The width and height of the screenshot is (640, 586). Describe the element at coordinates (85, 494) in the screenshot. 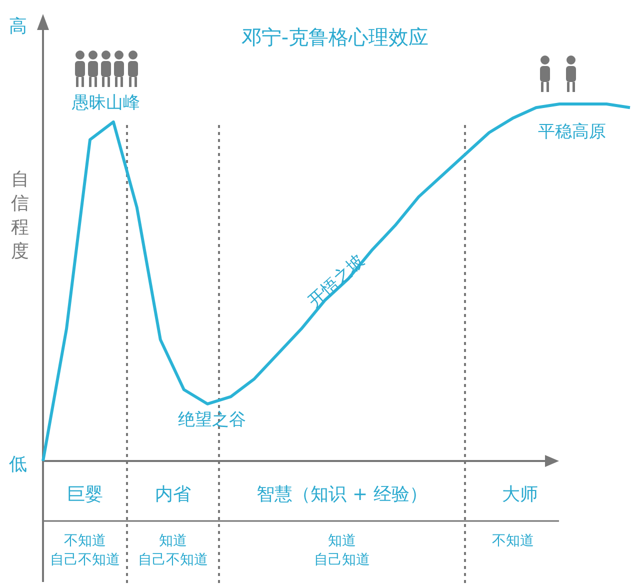

I see `text: 巨婴` at that location.